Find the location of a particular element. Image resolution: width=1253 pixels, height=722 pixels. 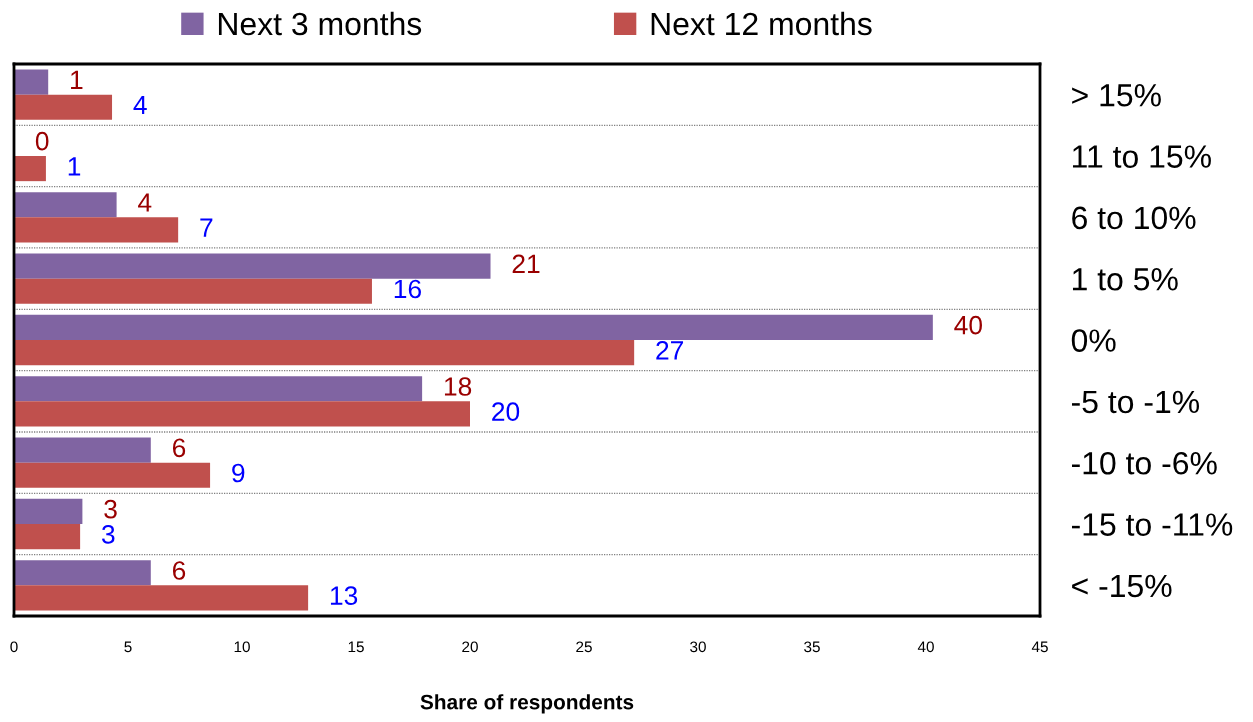

x-tick-label: 5 is located at coordinates (128, 647).